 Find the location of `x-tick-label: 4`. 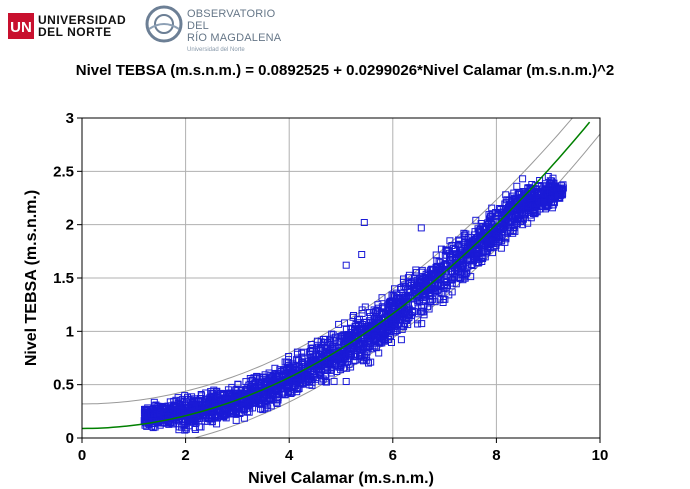

x-tick-label: 4 is located at coordinates (289, 455).